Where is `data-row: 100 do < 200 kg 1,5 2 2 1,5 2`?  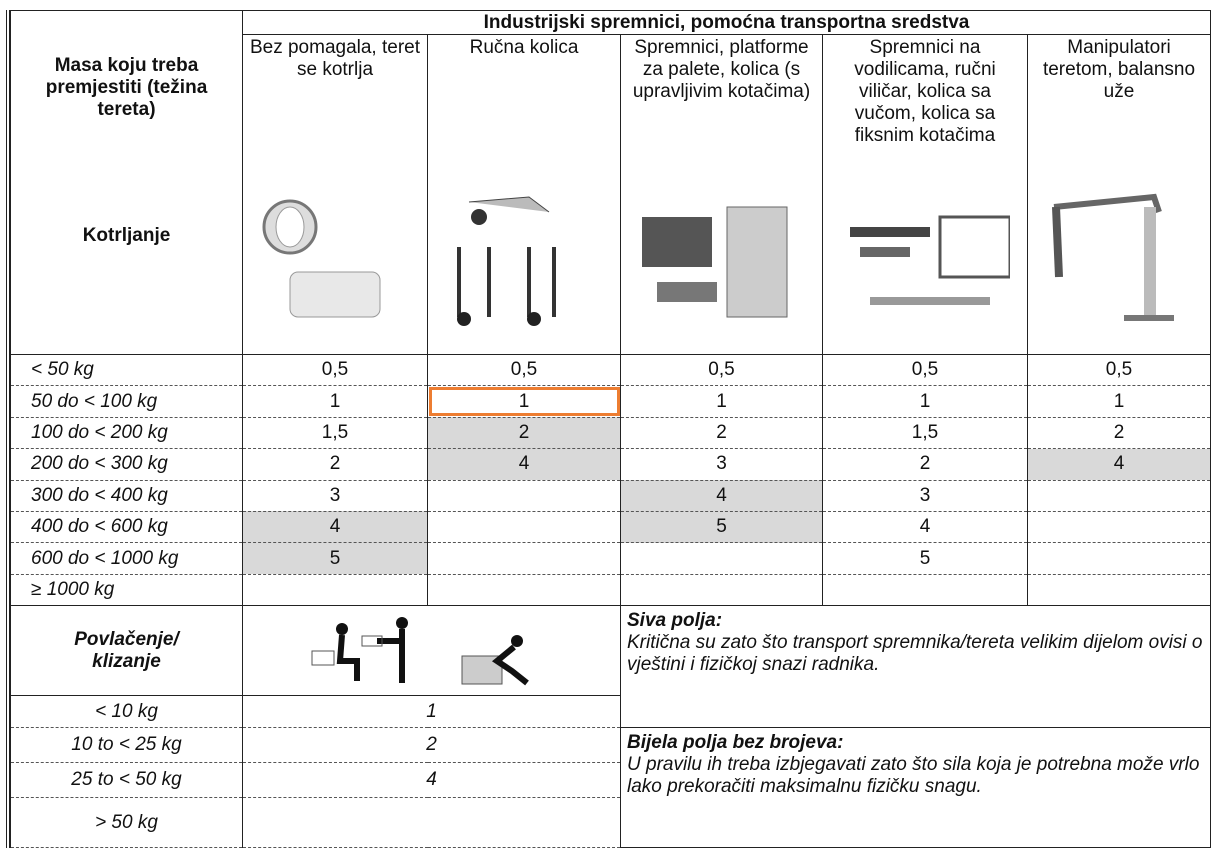
data-row: 100 do < 200 kg 1,5 2 2 1,5 2 is located at coordinates (610, 433).